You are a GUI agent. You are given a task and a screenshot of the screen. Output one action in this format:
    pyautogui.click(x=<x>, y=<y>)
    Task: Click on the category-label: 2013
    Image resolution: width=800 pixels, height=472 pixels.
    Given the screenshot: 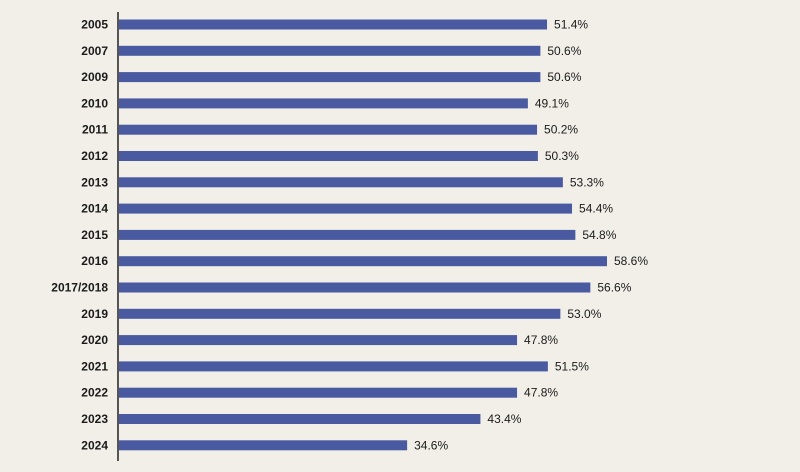 What is the action you would take?
    pyautogui.click(x=94, y=182)
    